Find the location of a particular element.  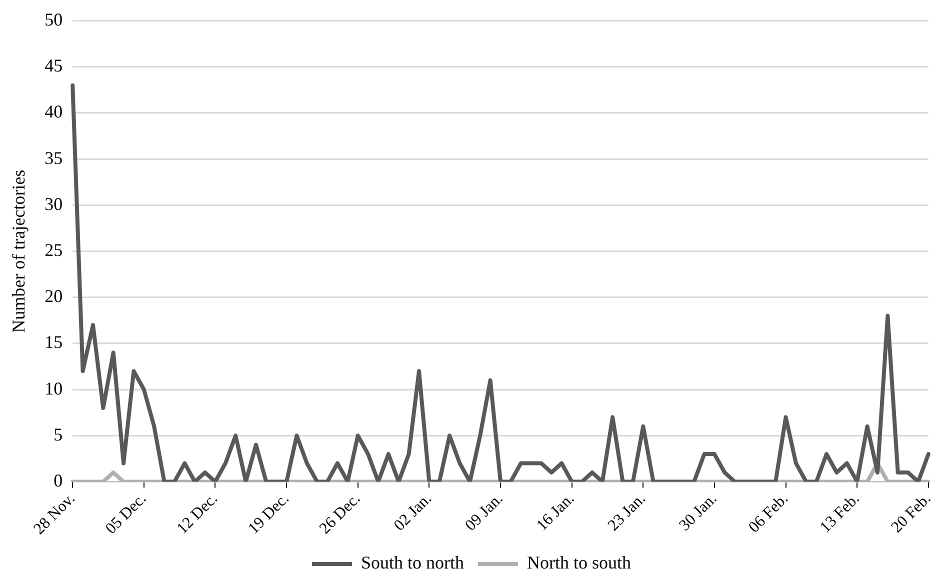

y-tick-label: 50 is located at coordinates (53, 20).